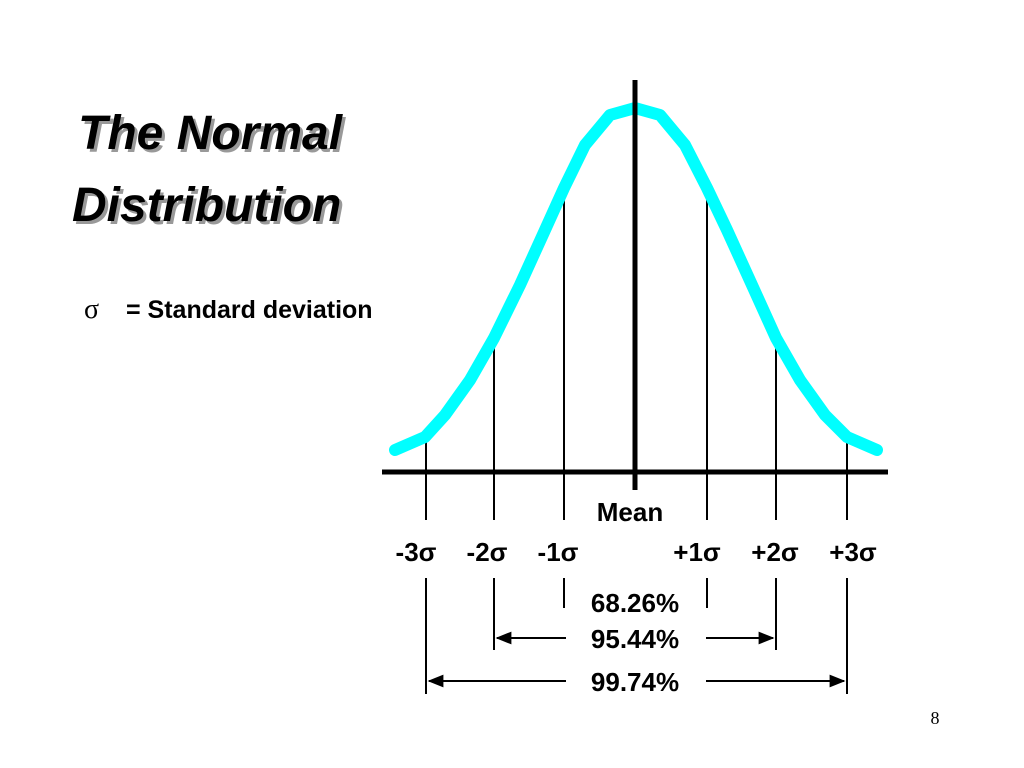 Image resolution: width=1024 pixels, height=768 pixels. What do you see at coordinates (249, 310) in the screenshot?
I see `legend-text: = Standard deviation` at bounding box center [249, 310].